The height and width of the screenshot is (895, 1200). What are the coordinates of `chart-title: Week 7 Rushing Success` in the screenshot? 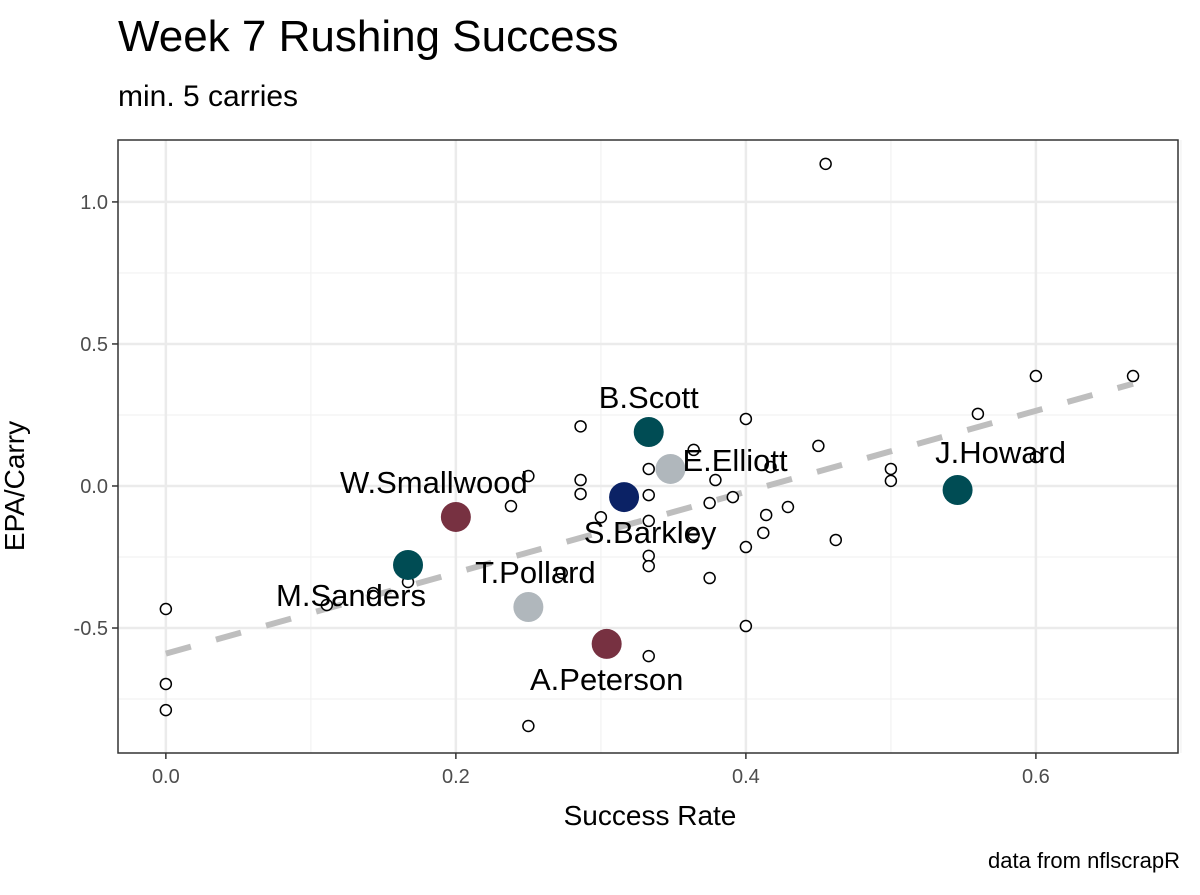 It's located at (368, 36).